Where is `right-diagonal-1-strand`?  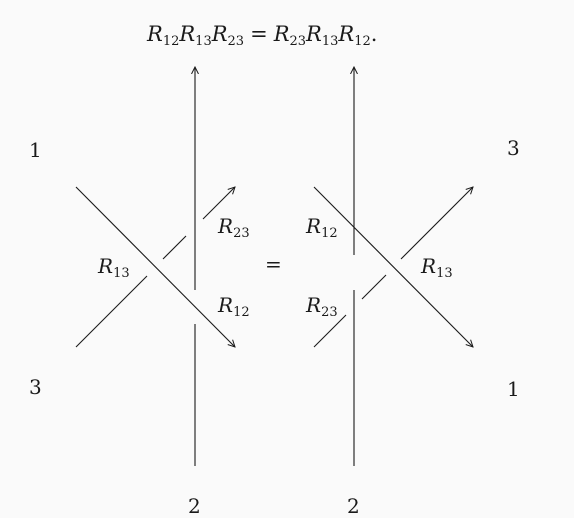 right-diagonal-1-strand is located at coordinates (393, 266).